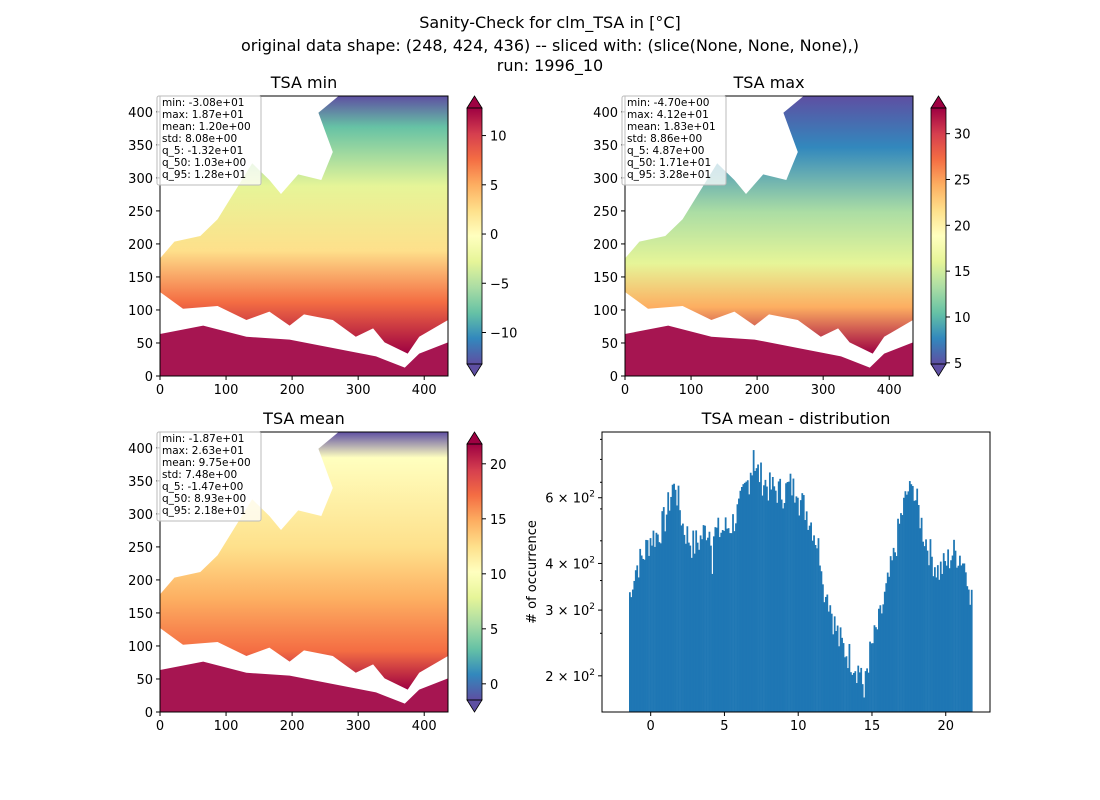 The width and height of the screenshot is (1100, 800). Describe the element at coordinates (140, 647) in the screenshot. I see `y-tick-label: 100` at that location.